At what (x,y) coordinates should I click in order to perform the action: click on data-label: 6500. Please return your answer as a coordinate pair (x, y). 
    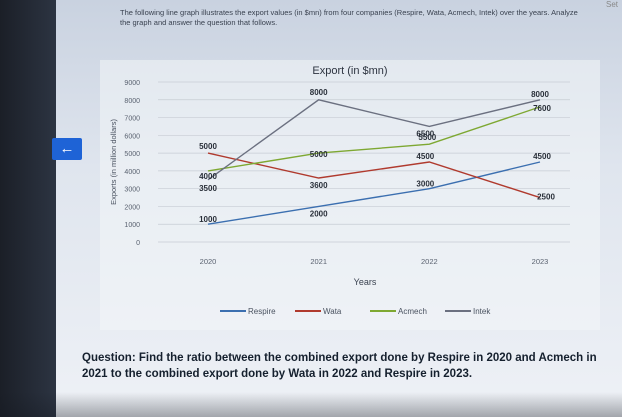
    Looking at the image, I should click on (425, 133).